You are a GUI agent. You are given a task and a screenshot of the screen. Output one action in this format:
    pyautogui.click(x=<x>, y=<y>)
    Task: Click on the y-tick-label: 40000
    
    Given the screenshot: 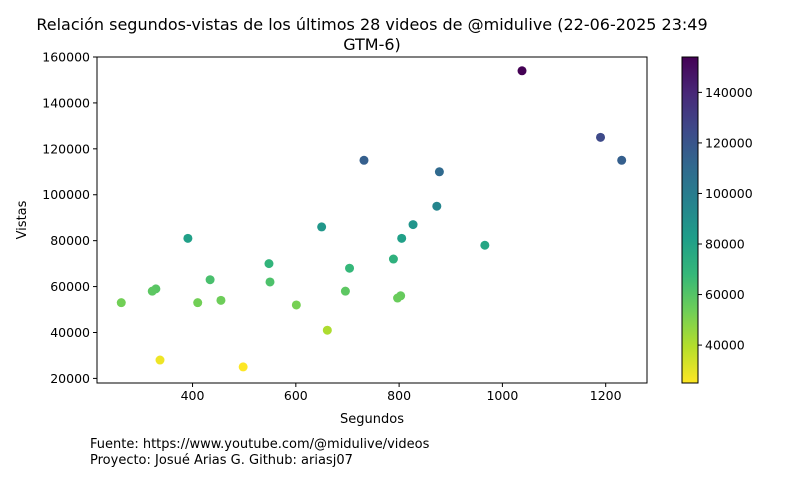 What is the action you would take?
    pyautogui.click(x=70, y=332)
    